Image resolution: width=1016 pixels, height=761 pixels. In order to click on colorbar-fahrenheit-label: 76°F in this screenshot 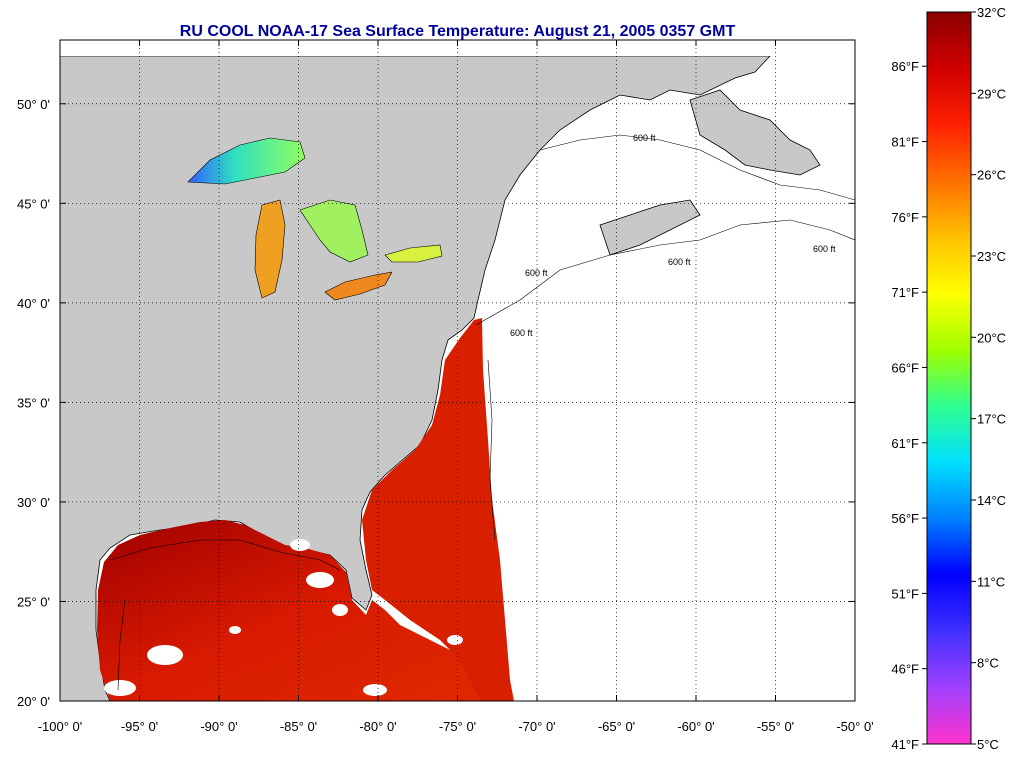, I will do `click(905, 217)`.